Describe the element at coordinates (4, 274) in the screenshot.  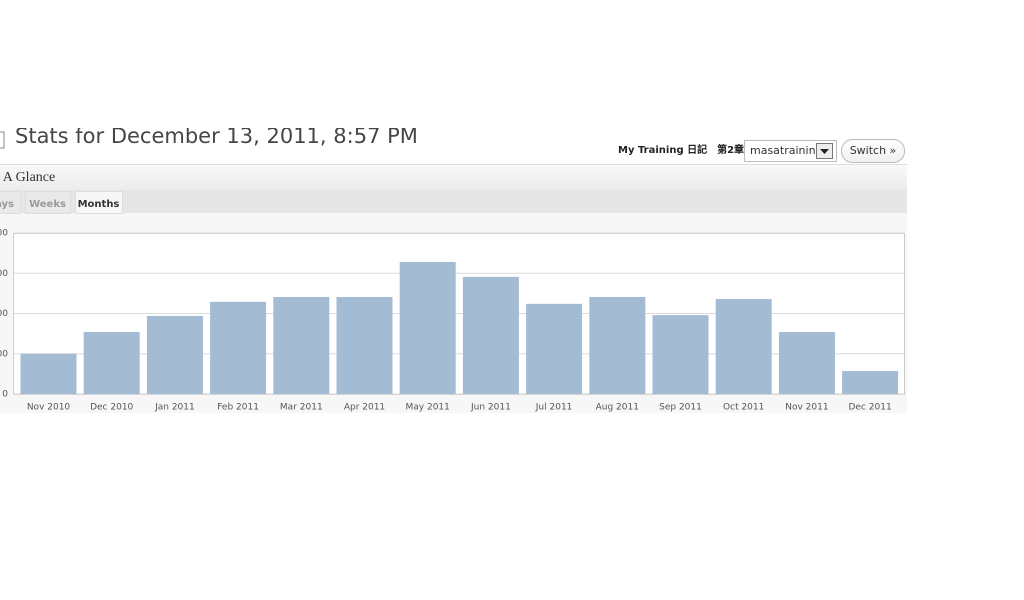
I see `y-tick-label: 300` at that location.